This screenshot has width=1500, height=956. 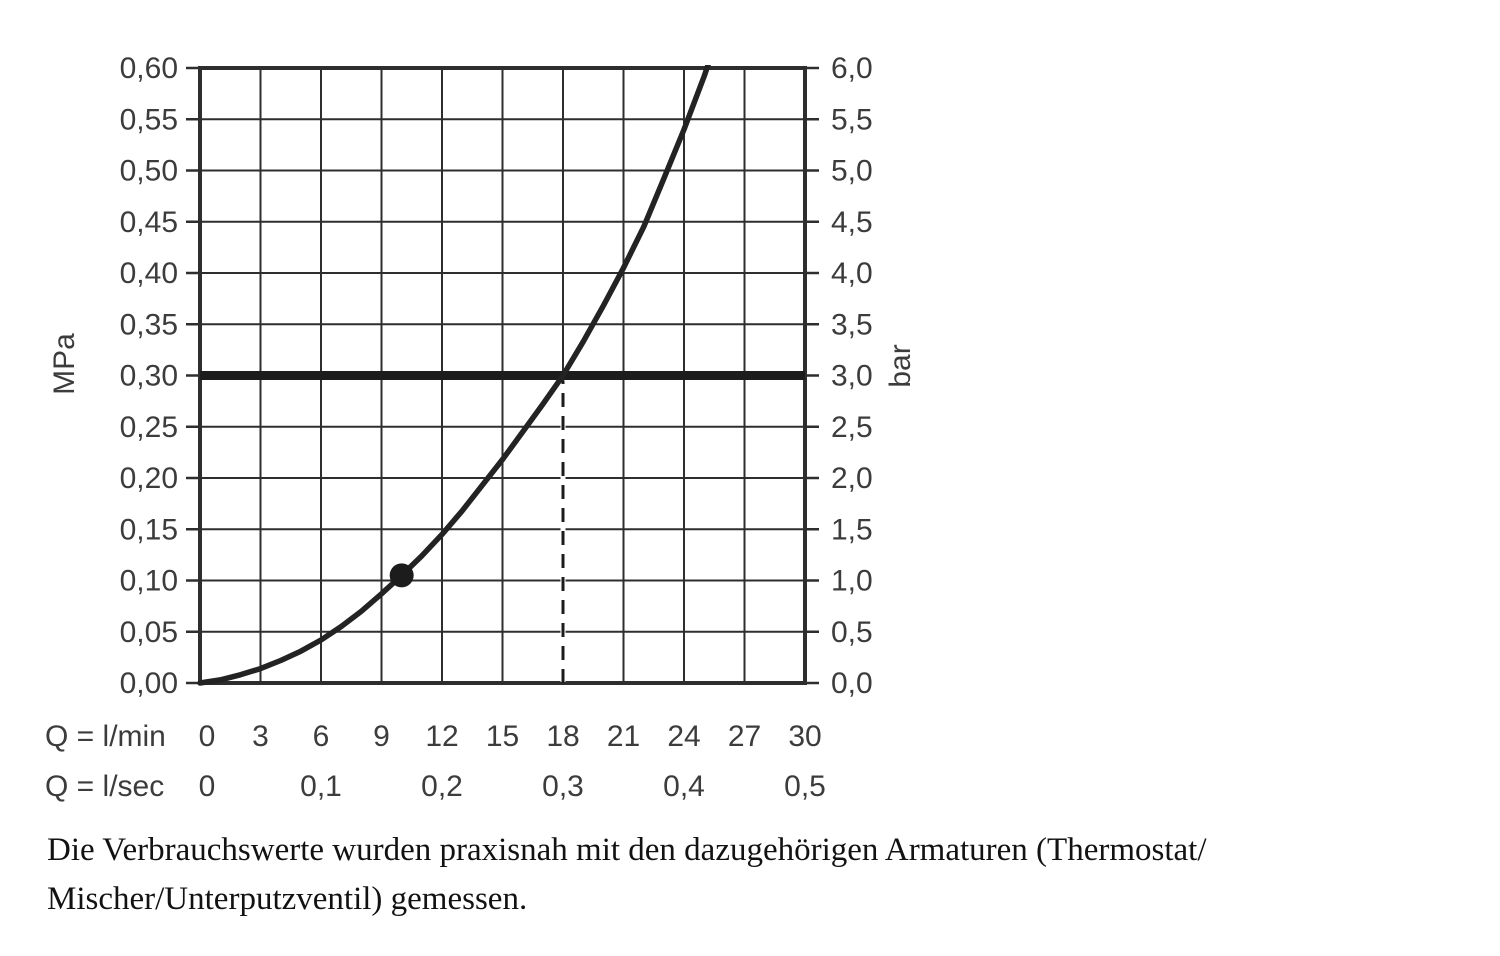 I want to click on svg-text: 0,3, so click(x=563, y=786).